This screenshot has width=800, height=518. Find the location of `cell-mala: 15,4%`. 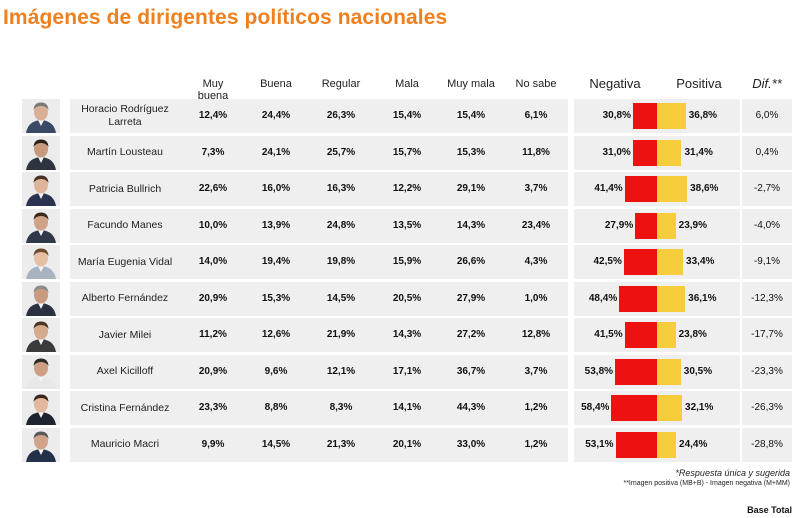

cell-mala: 15,4% is located at coordinates (407, 115).